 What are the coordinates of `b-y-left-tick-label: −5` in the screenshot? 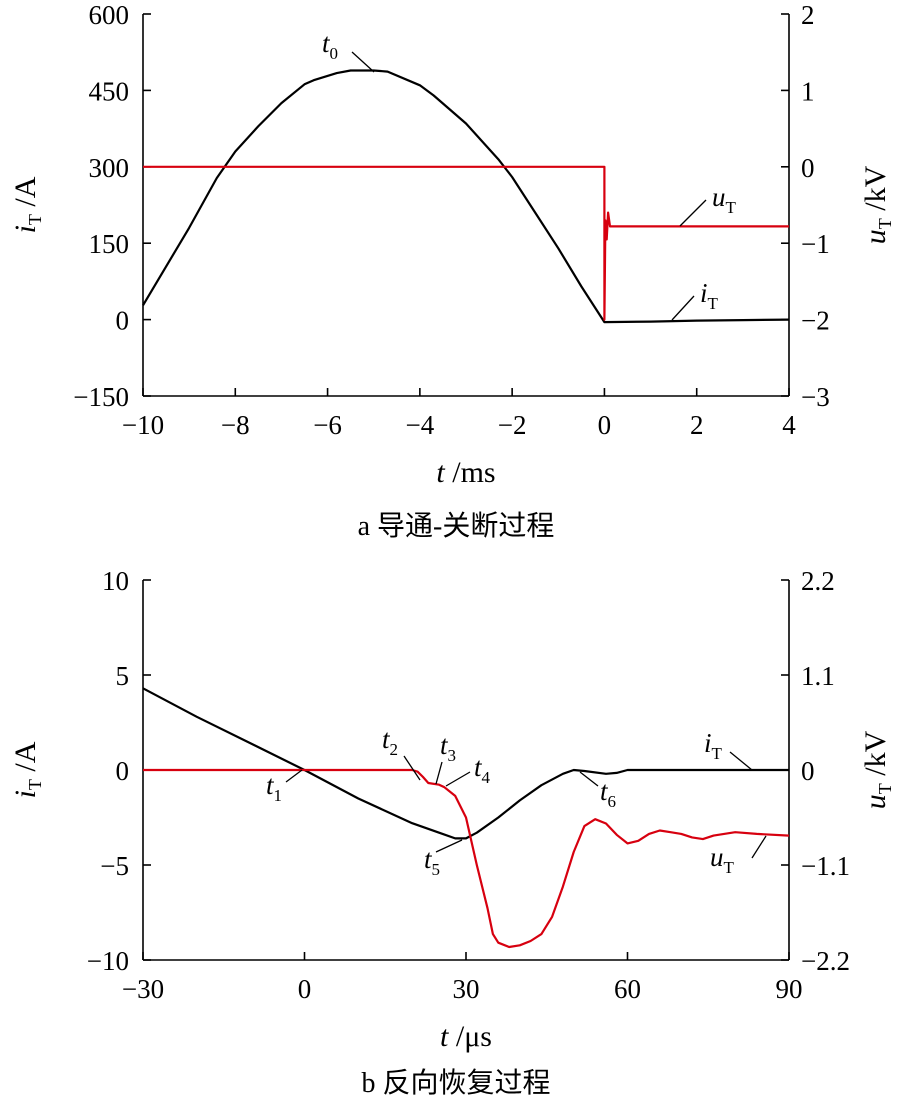 It's located at (114, 866).